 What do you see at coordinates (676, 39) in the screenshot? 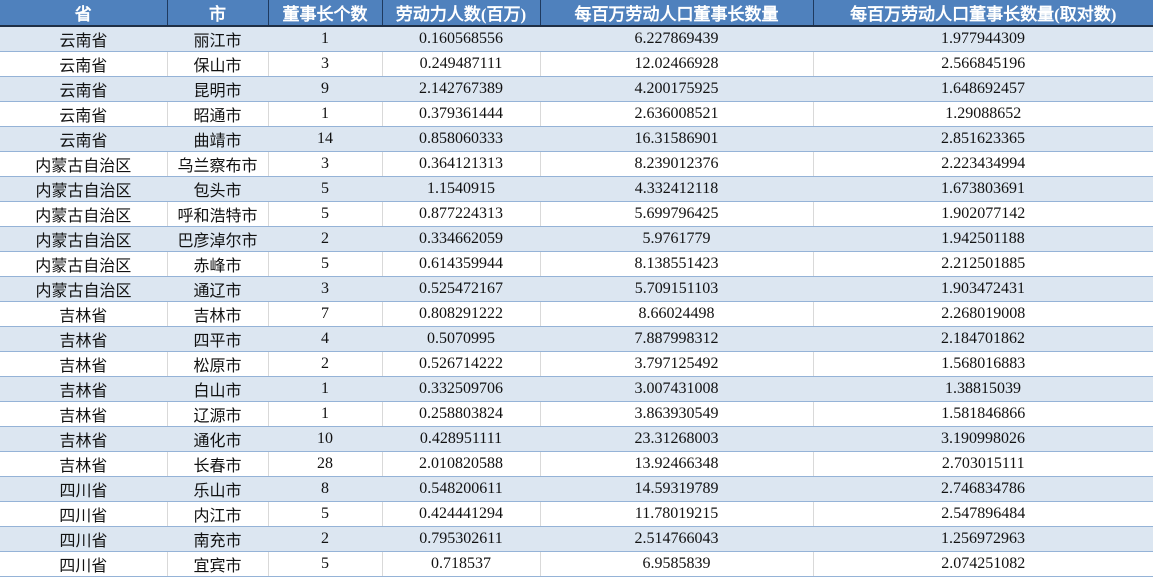
I see `chairmen-per-million-cell: 6.227869439` at bounding box center [676, 39].